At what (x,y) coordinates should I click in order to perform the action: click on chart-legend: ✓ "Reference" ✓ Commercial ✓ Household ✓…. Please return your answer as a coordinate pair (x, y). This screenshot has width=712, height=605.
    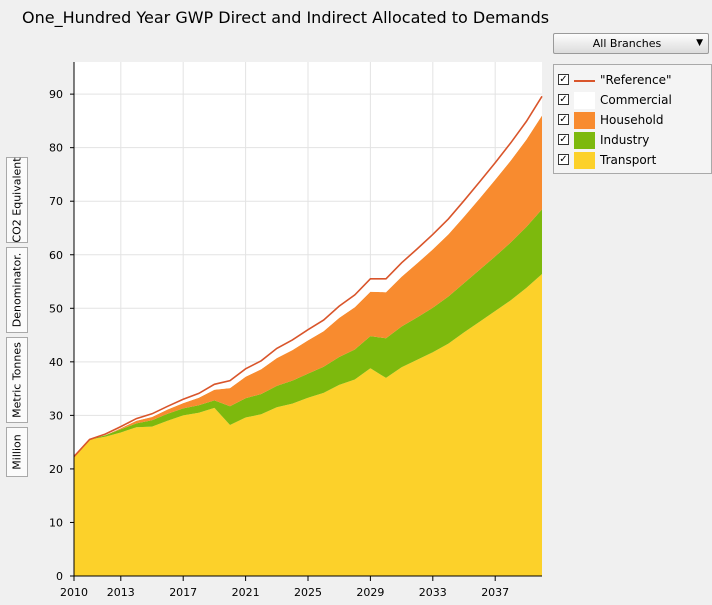
    Looking at the image, I should click on (632, 119).